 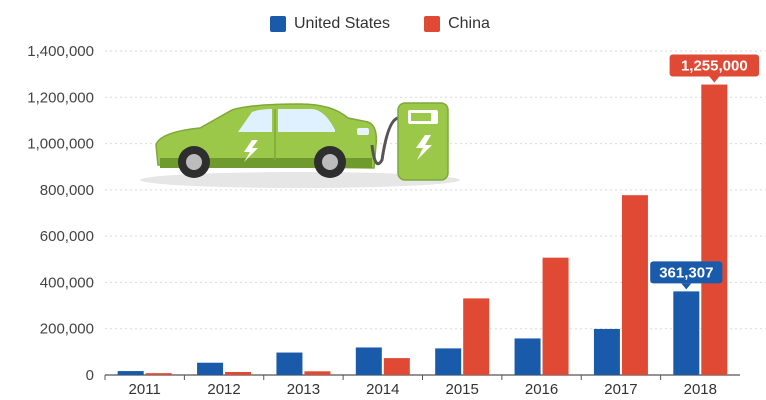 I want to click on y-tick-label: 1,000,000, so click(x=60, y=144).